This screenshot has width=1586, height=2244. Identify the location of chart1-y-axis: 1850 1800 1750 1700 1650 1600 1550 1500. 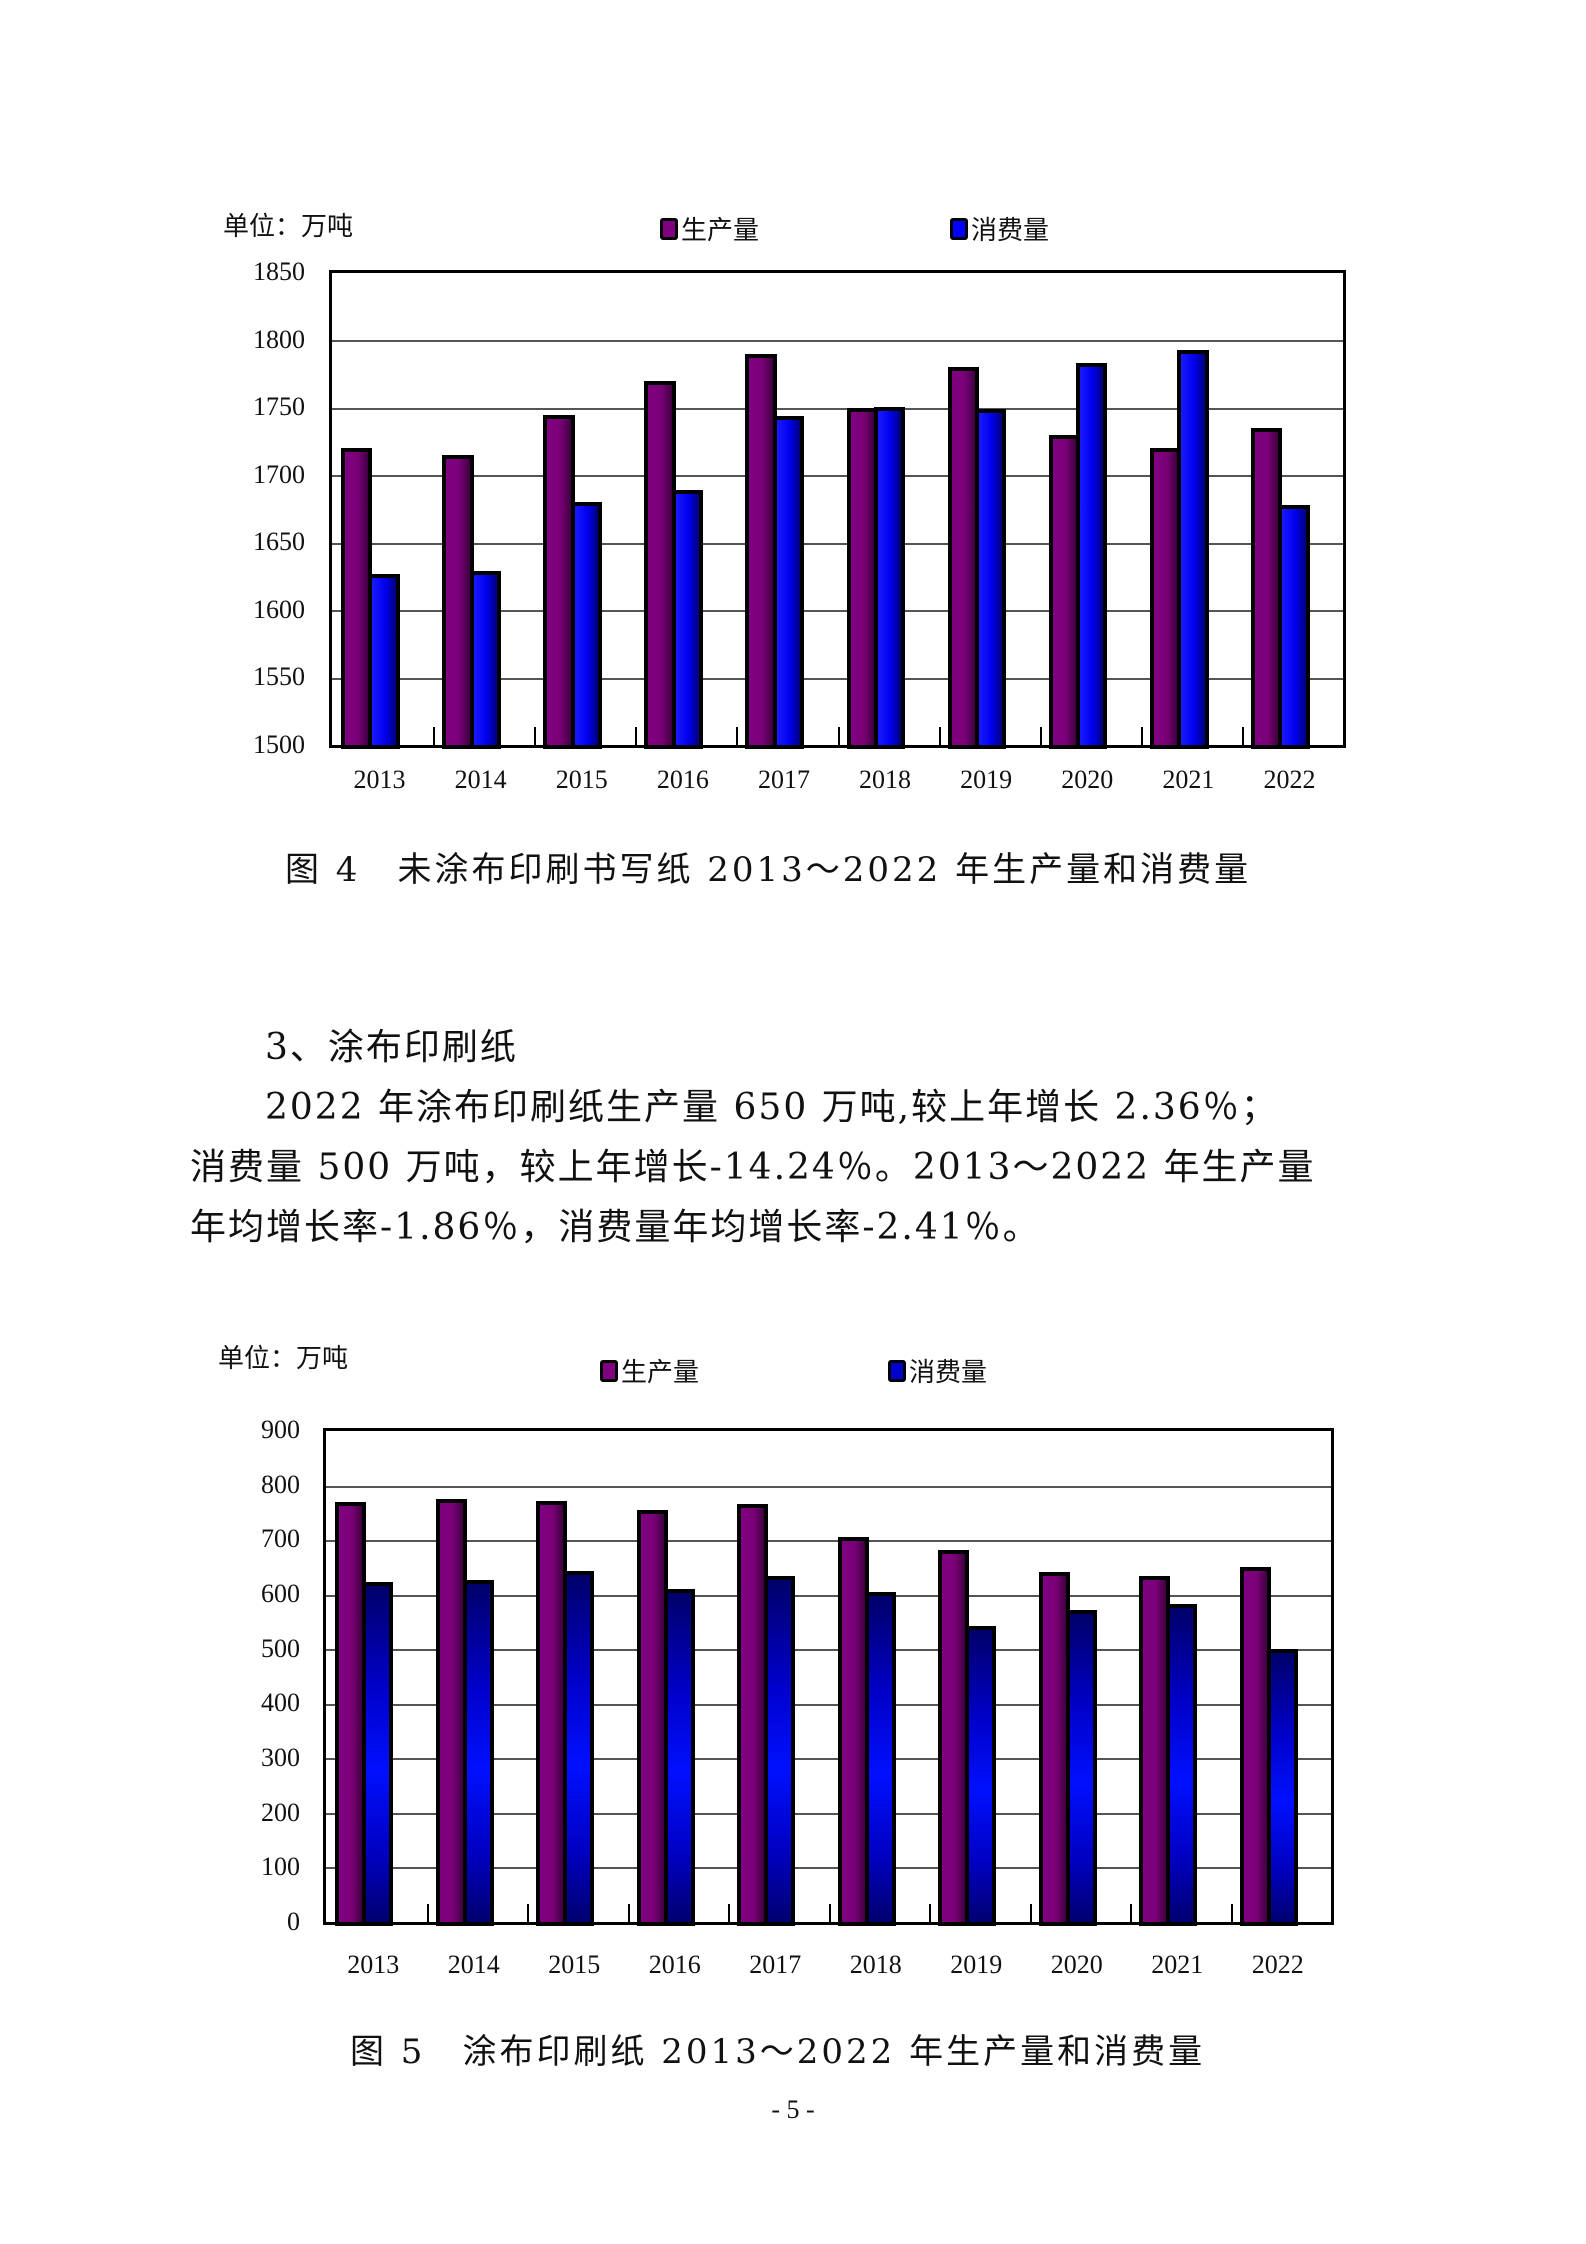
(260, 508).